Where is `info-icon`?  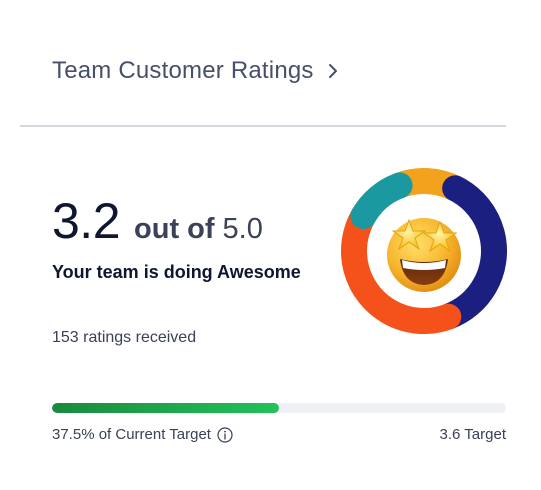 info-icon is located at coordinates (225, 434).